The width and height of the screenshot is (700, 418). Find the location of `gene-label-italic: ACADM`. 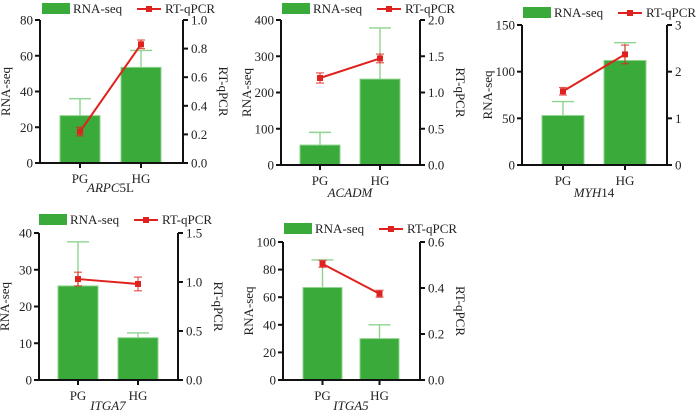

gene-label-italic: ACADM is located at coordinates (350, 192).